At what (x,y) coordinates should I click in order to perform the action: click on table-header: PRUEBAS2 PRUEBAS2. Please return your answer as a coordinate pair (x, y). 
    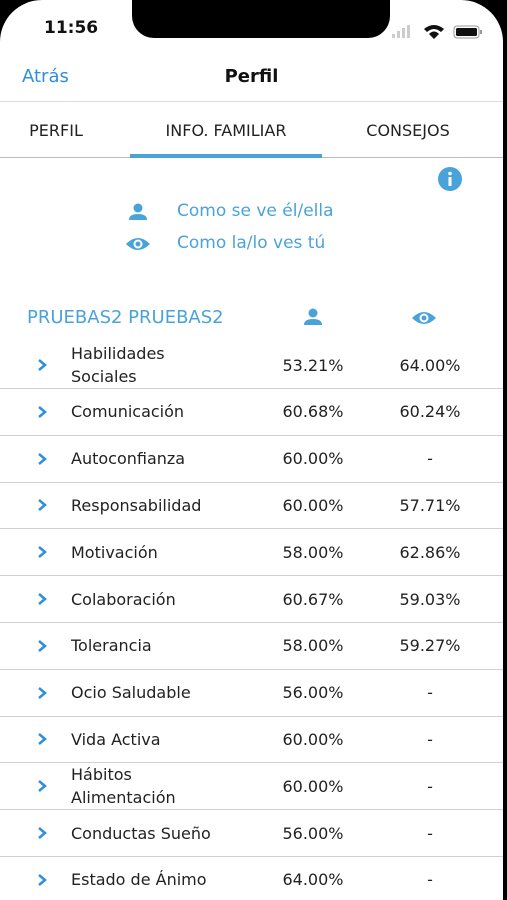
    Looking at the image, I should click on (125, 317).